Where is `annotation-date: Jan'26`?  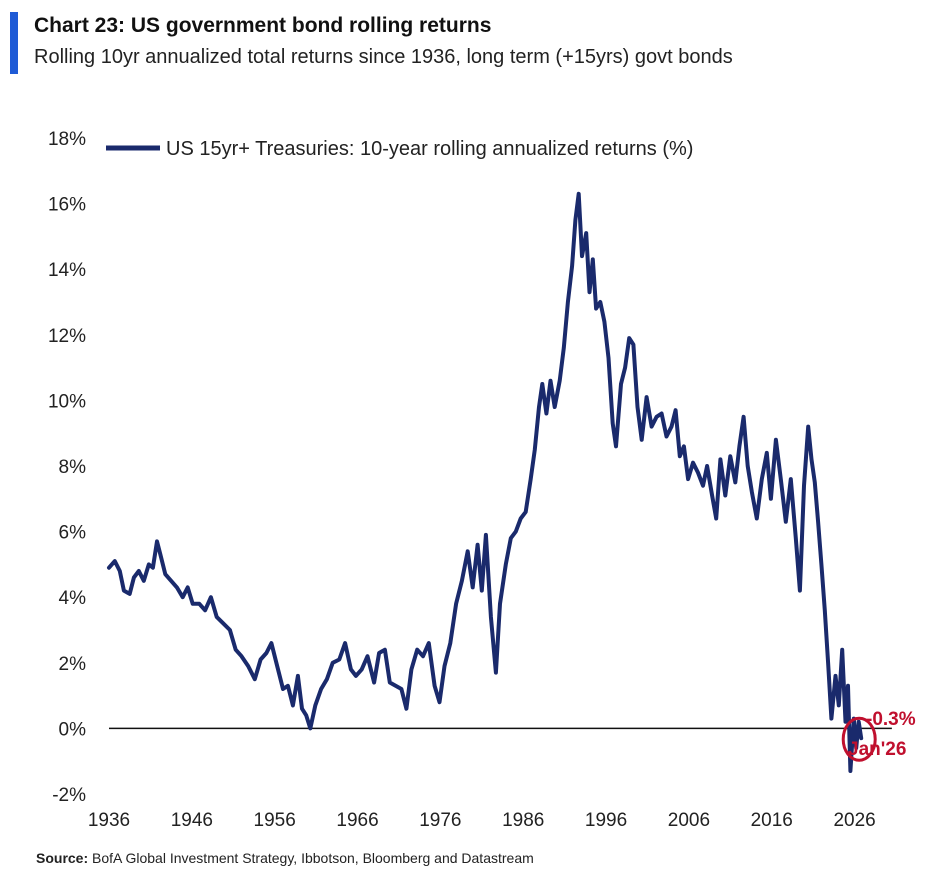 annotation-date: Jan'26 is located at coordinates (877, 749).